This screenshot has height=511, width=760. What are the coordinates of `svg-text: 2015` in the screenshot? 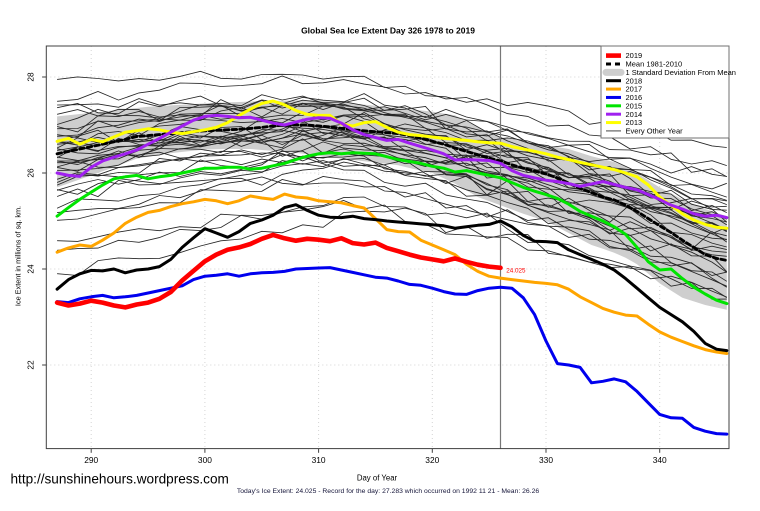 It's located at (634, 105).